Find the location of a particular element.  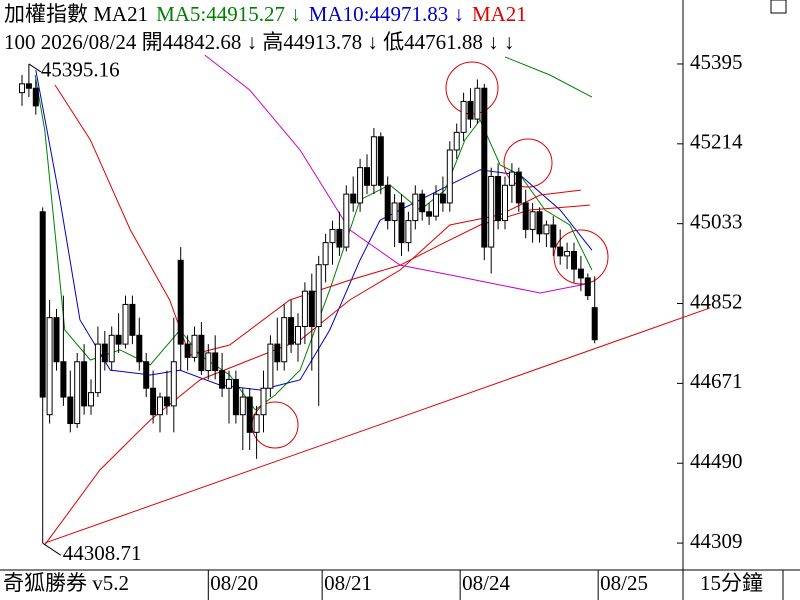

x-tick-label: 08/21 is located at coordinates (348, 583).